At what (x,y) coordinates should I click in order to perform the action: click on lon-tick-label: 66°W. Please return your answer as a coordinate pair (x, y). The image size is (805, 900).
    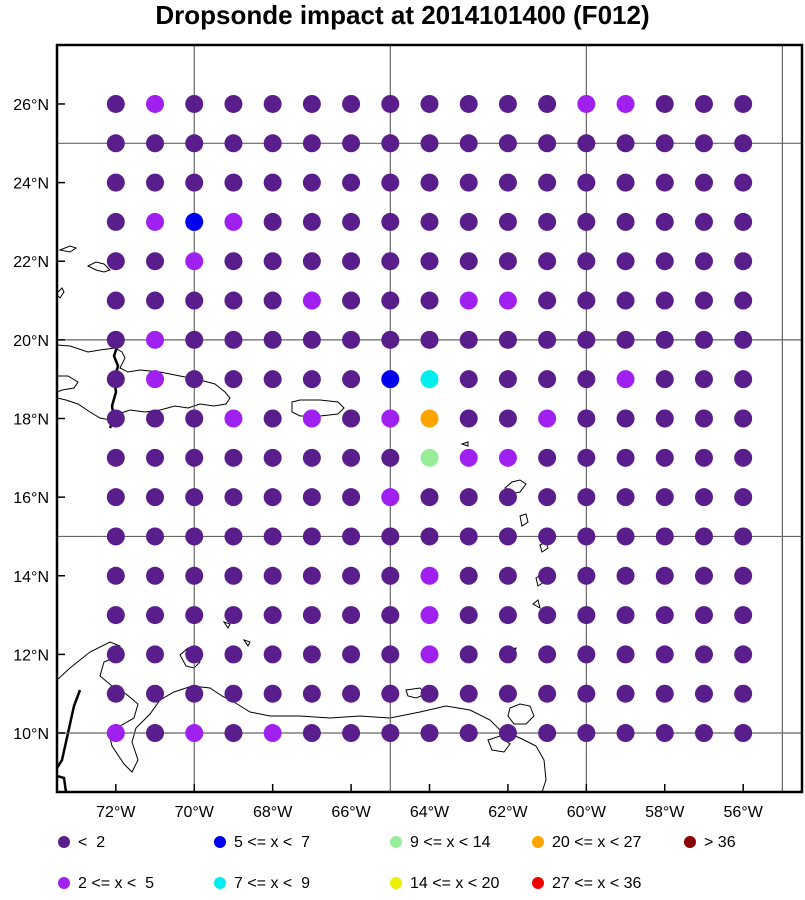
    Looking at the image, I should click on (351, 812).